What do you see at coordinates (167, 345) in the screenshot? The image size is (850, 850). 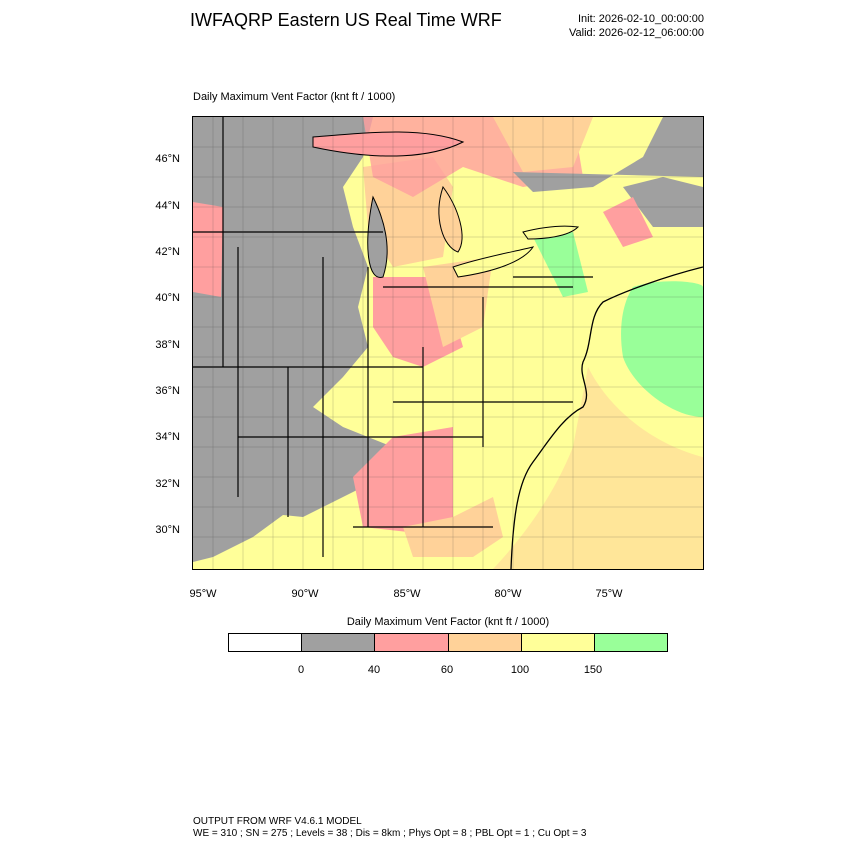 I see `lat-label-38: 38°N` at bounding box center [167, 345].